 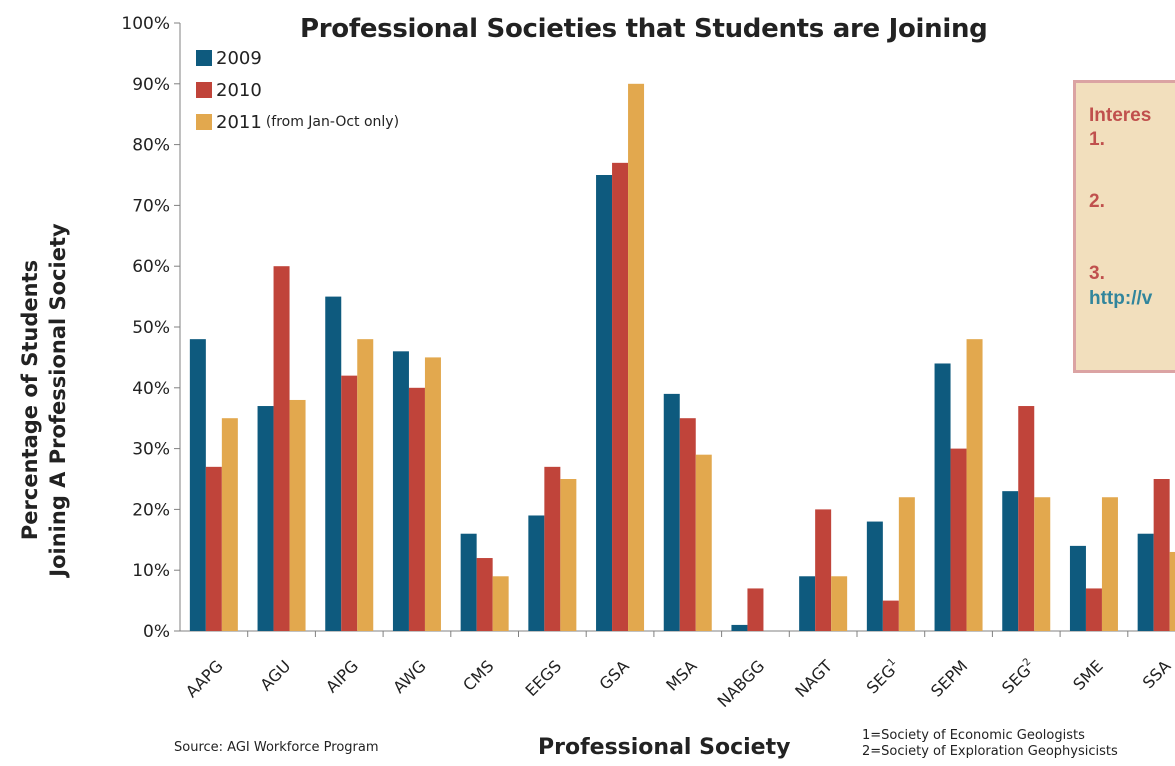 What do you see at coordinates (151, 146) in the screenshot?
I see `y-tick-label: 80%` at bounding box center [151, 146].